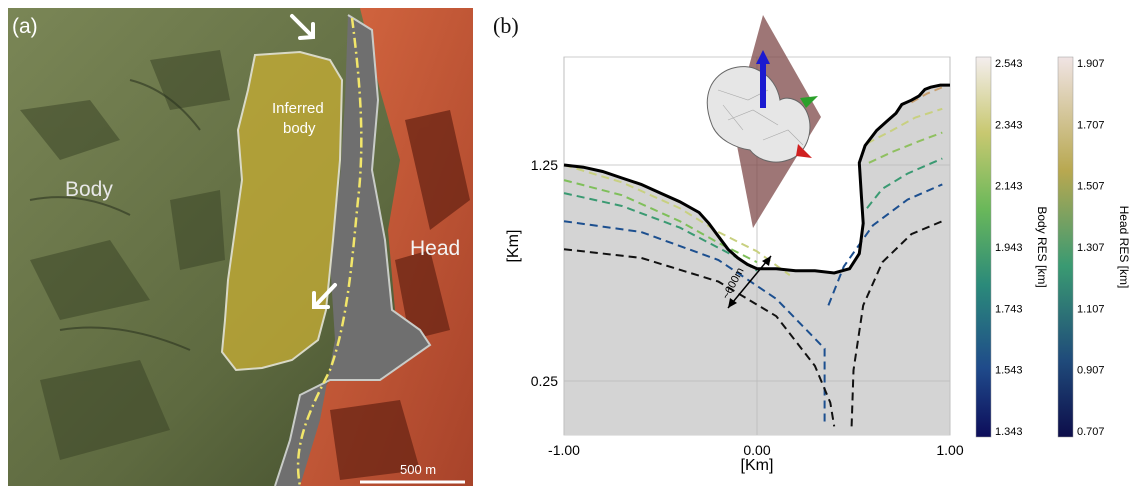 This screenshot has height=493, width=1129. I want to click on neck-region, so click(352, 250).